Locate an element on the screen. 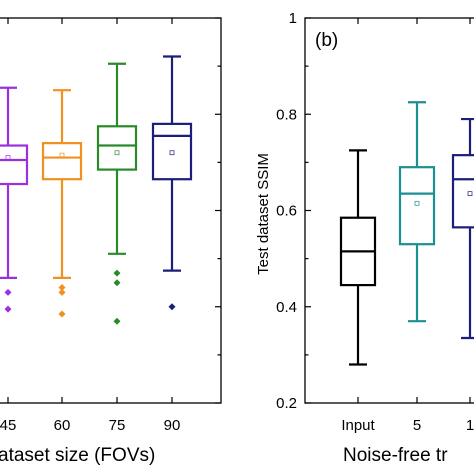 The width and height of the screenshot is (474, 474). panel-b-label: (b) is located at coordinates (326, 40).